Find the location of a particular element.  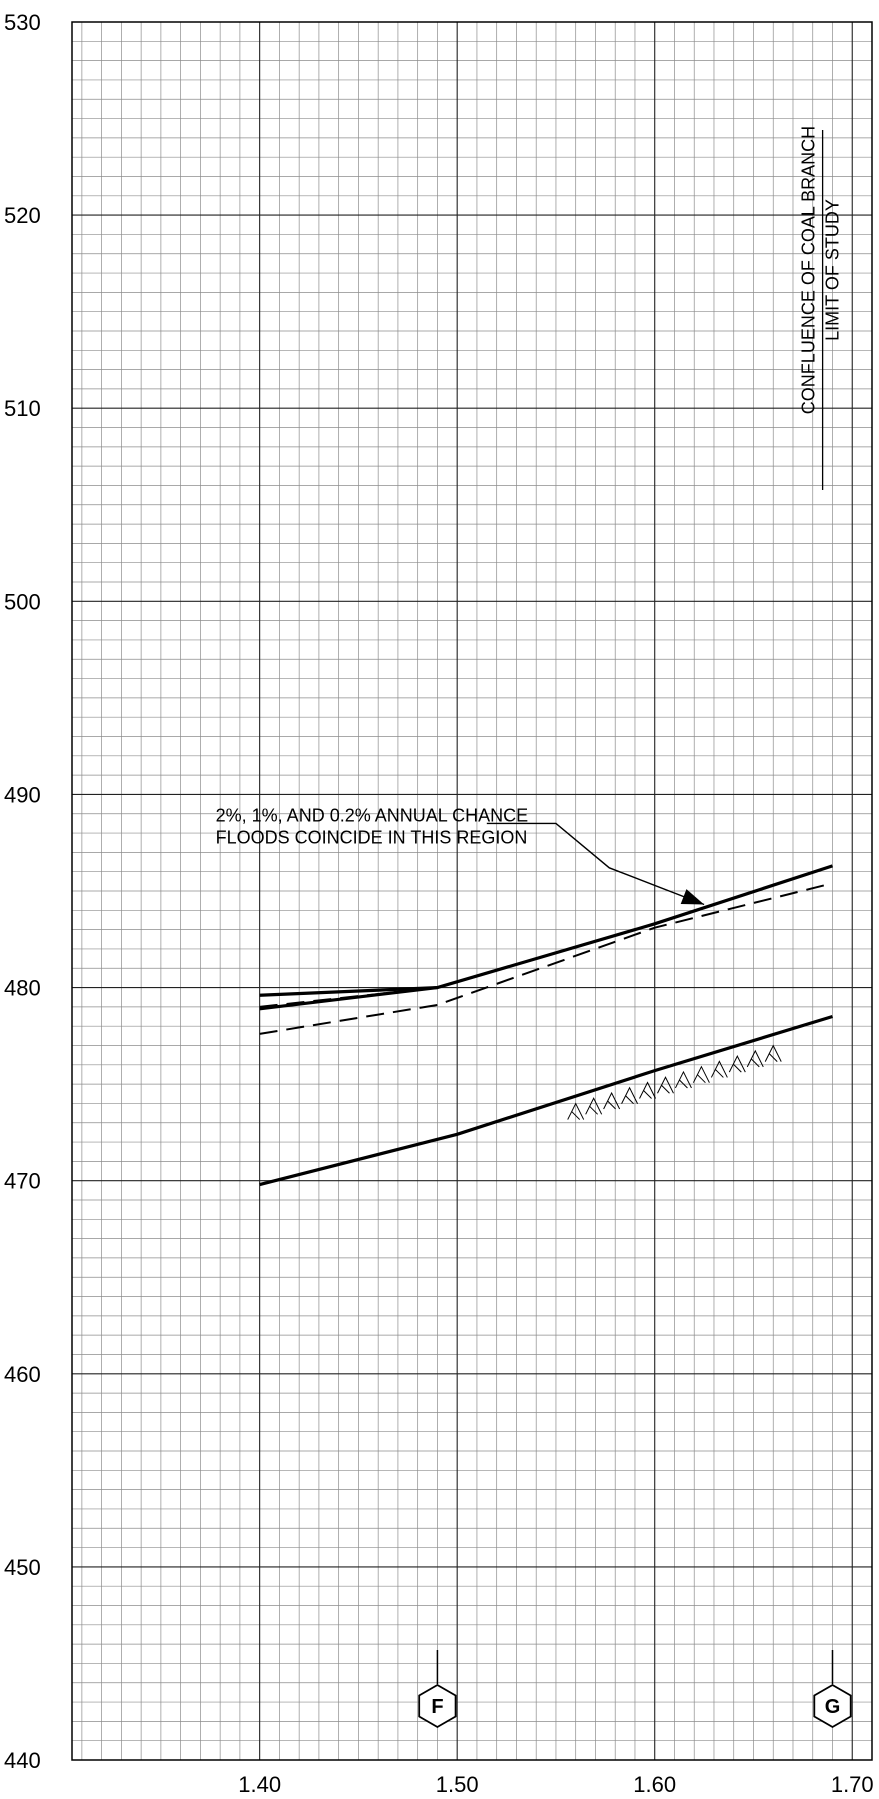

cross-section-label: F is located at coordinates (437, 1707).